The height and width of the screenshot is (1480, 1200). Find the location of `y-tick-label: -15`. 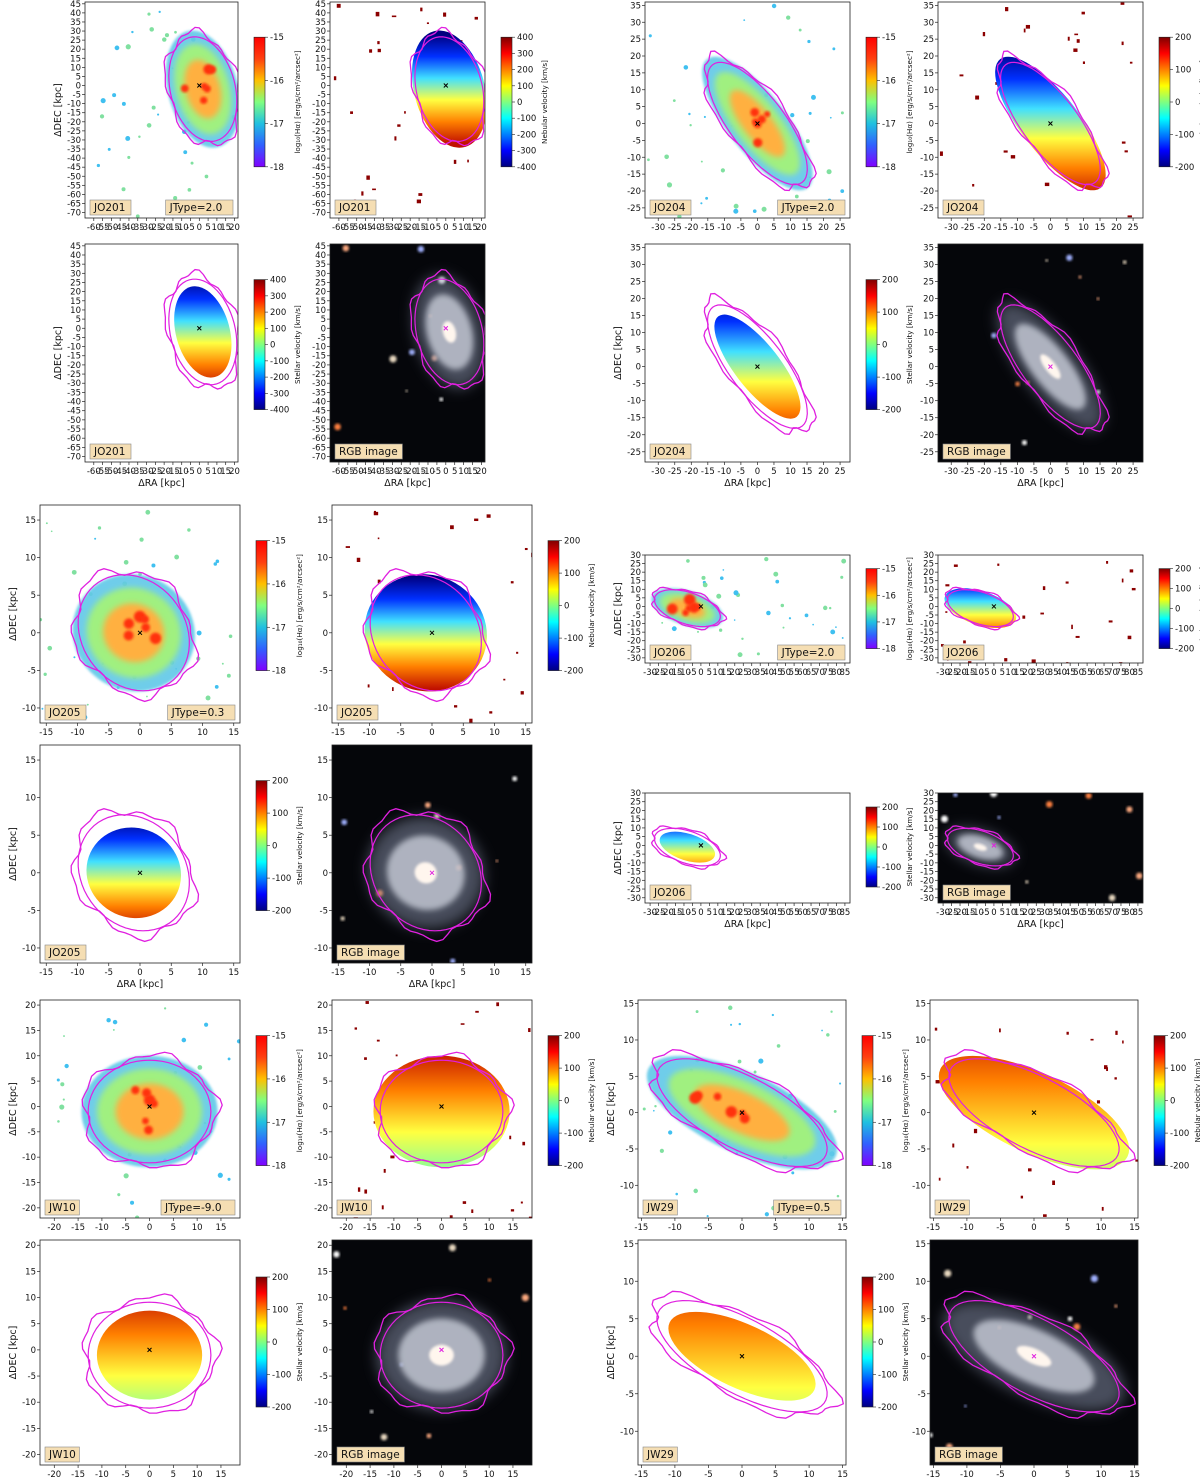

y-tick-label: -15 is located at coordinates (321, 1429).